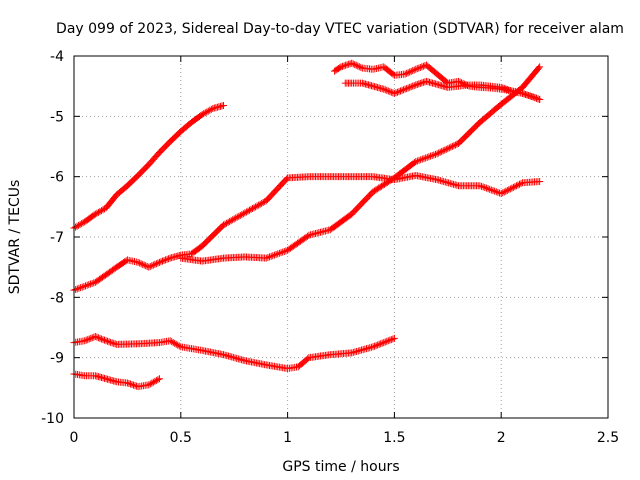  I want to click on x-axis-label: GPS time / hours, so click(340, 467).